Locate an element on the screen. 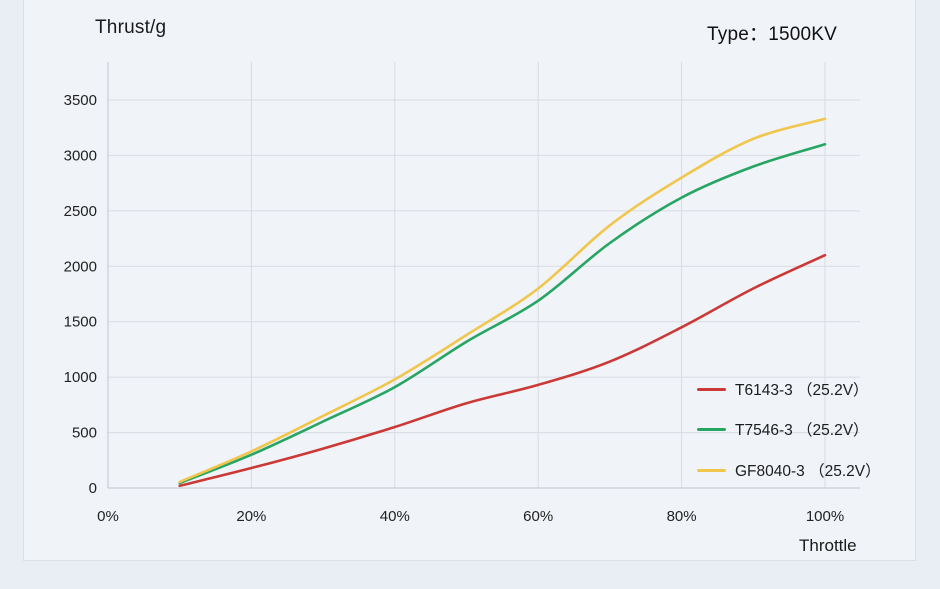 The image size is (940, 589). x-tick-label: 20% is located at coordinates (251, 516).